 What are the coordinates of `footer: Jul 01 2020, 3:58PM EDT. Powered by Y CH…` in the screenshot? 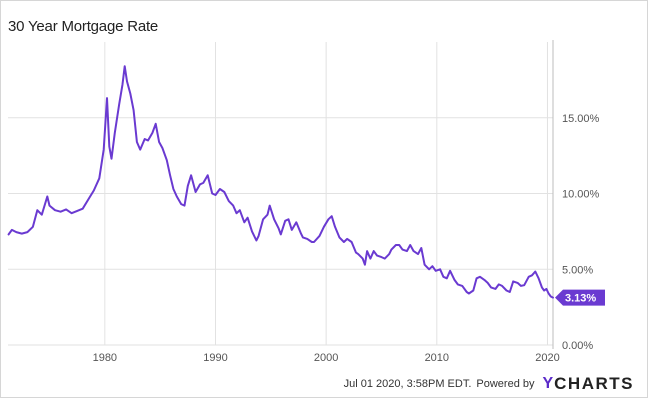 It's located at (489, 383).